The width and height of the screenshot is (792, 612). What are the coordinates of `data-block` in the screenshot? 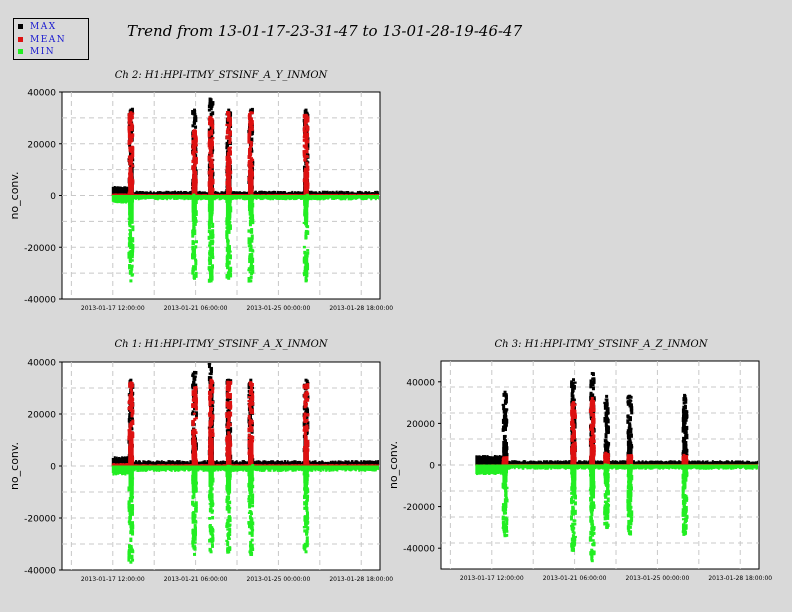 It's located at (120, 195).